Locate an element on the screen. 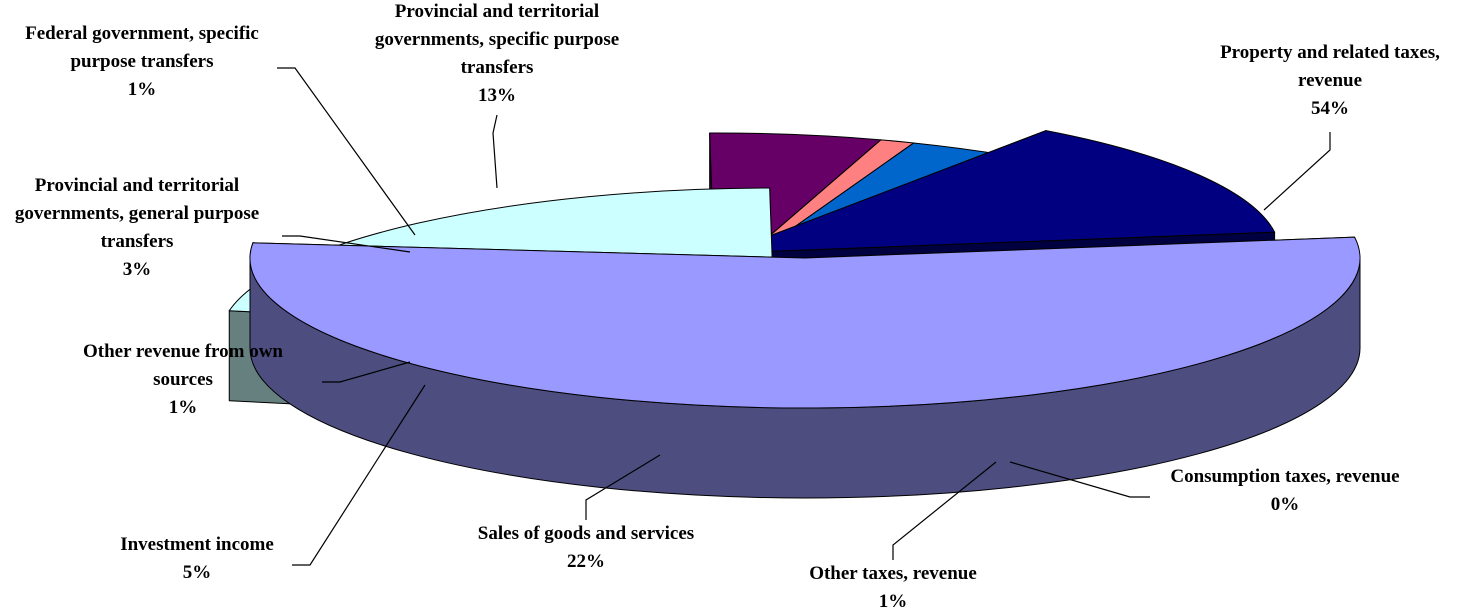 The image size is (1465, 616). slice-label-line: Other revenue from own is located at coordinates (183, 351).